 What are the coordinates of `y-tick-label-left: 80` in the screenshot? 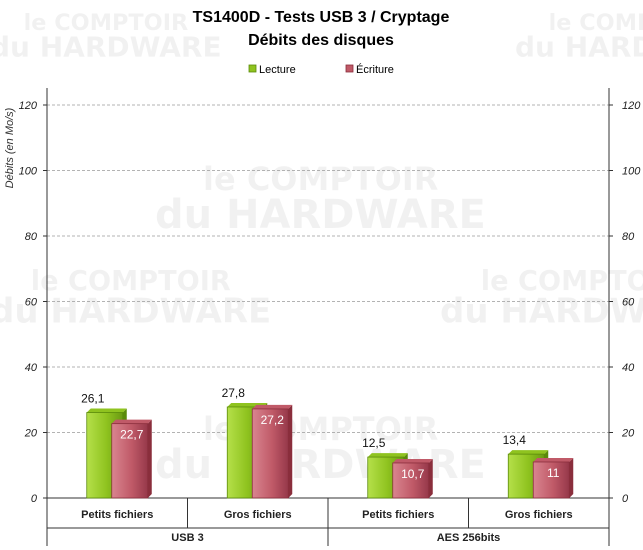 It's located at (31, 237).